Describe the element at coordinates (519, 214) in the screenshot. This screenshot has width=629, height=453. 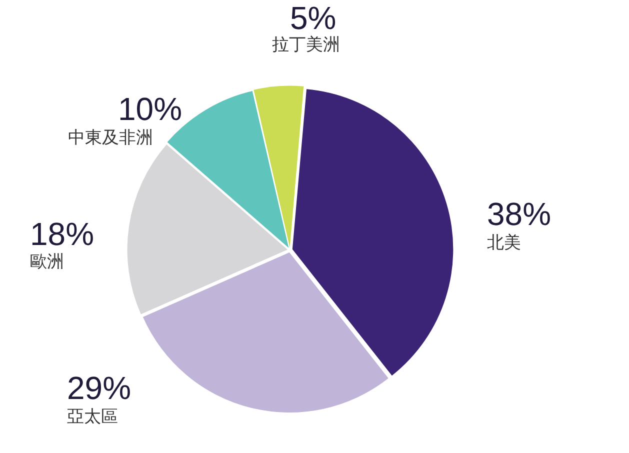
I see `data-label: 38%` at that location.